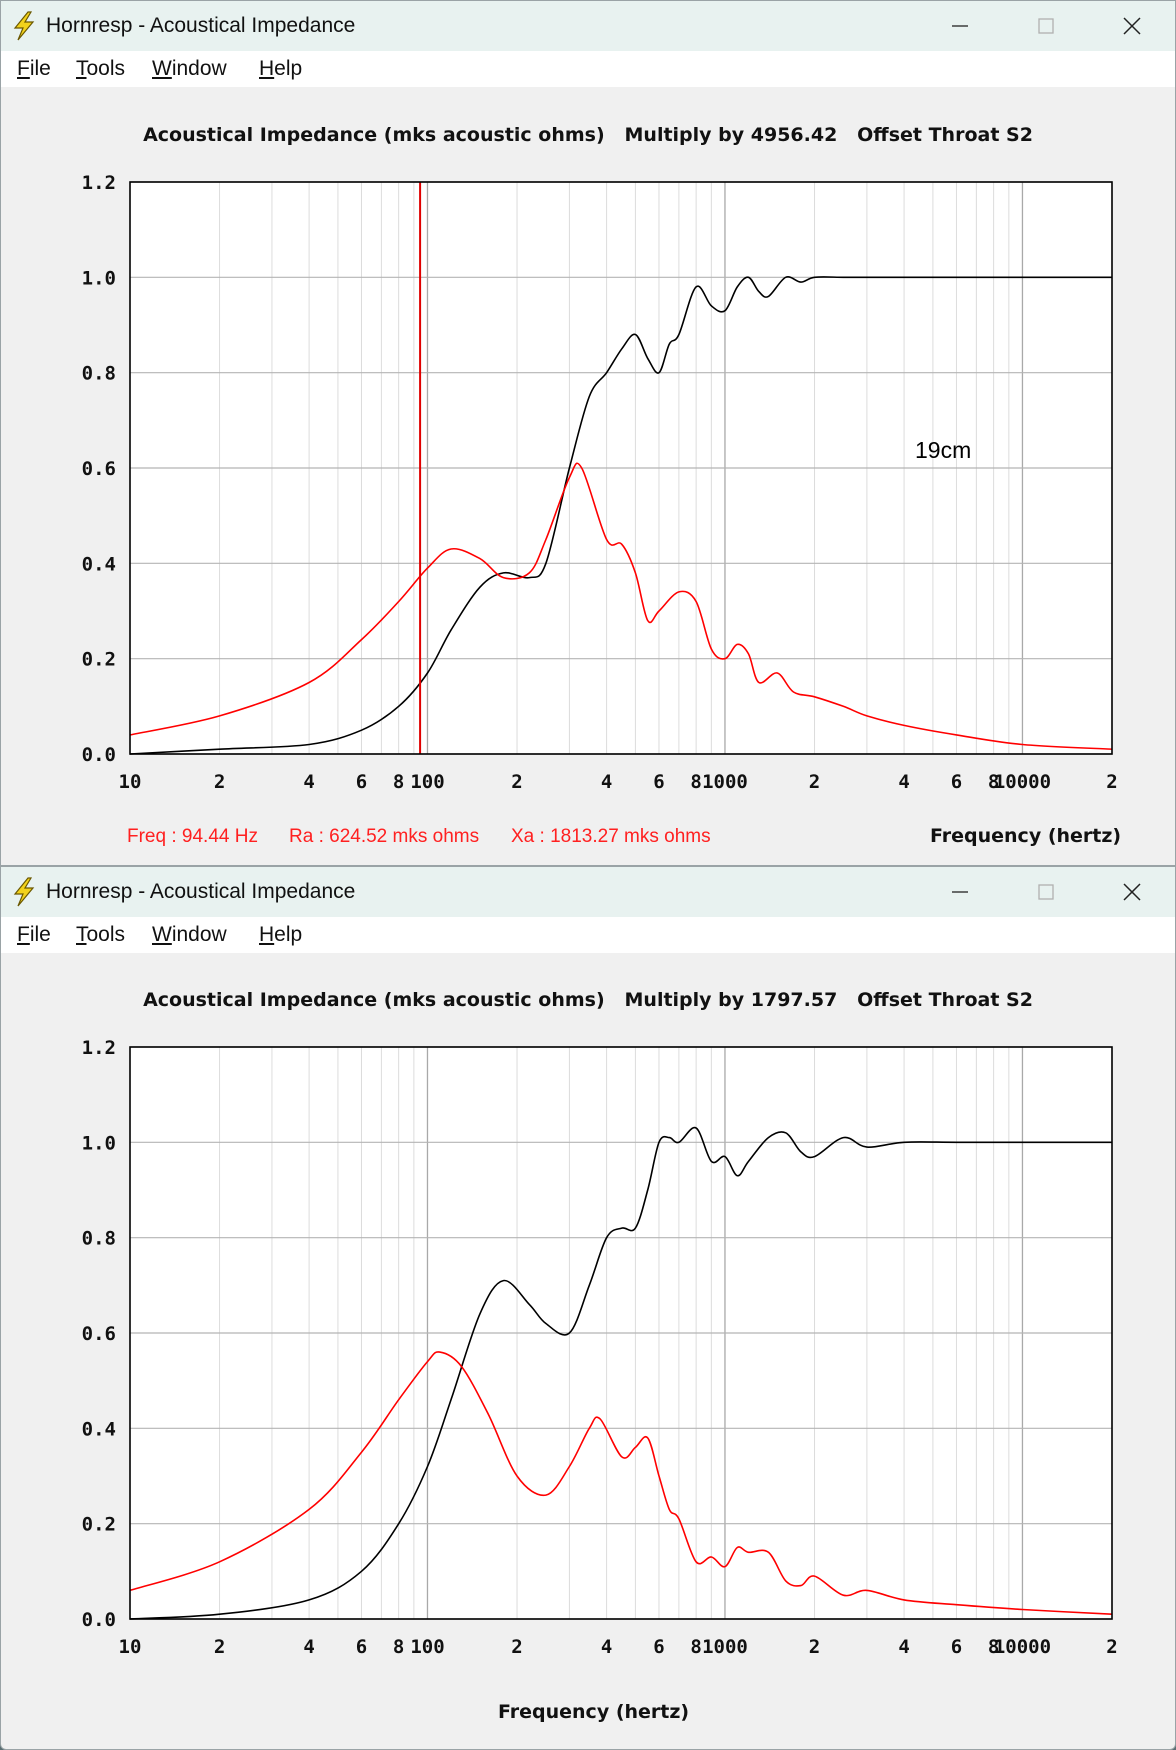  Describe the element at coordinates (943, 450) in the screenshot. I see `annotation-19cm: 19cm` at that location.